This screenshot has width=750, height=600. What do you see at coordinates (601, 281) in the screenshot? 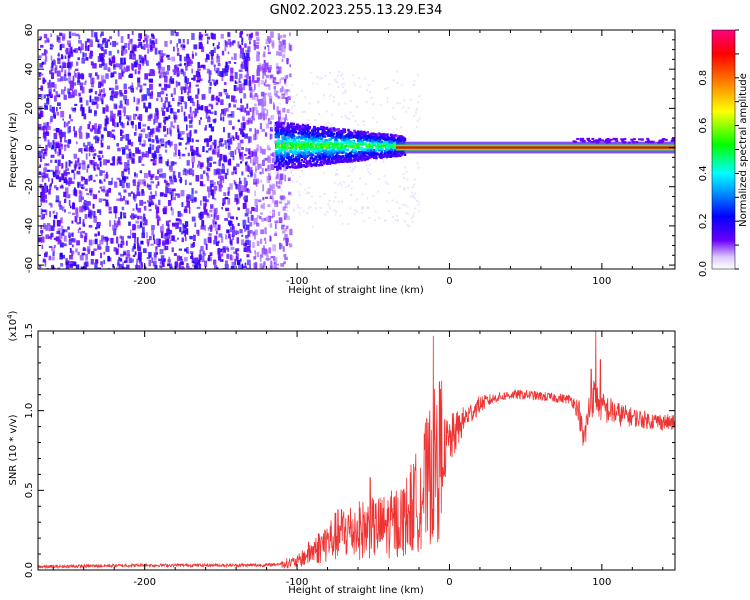
I see `spectrogram-x-tick-label: 100` at bounding box center [601, 281].